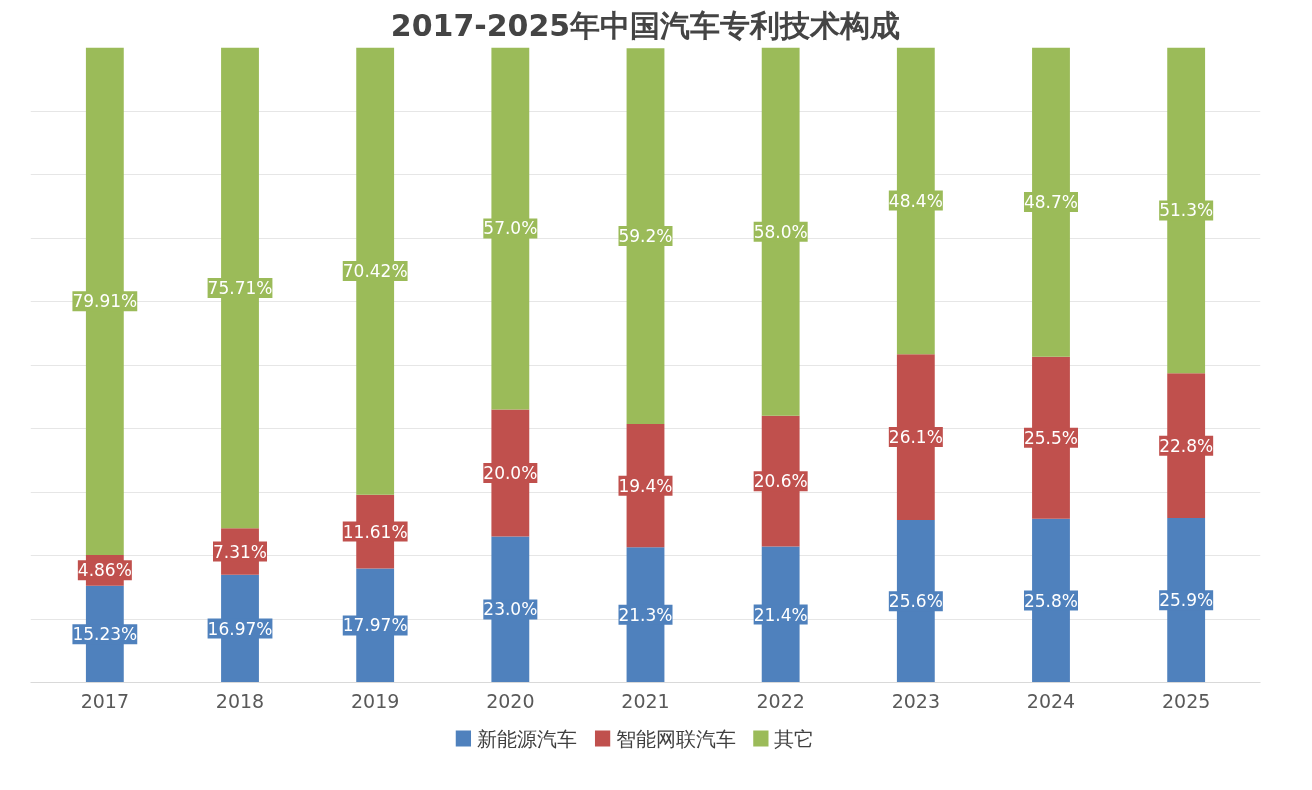 Image resolution: width=1312 pixels, height=790 pixels. Describe the element at coordinates (1051, 437) in the screenshot. I see `data-label: 25.5%` at that location.